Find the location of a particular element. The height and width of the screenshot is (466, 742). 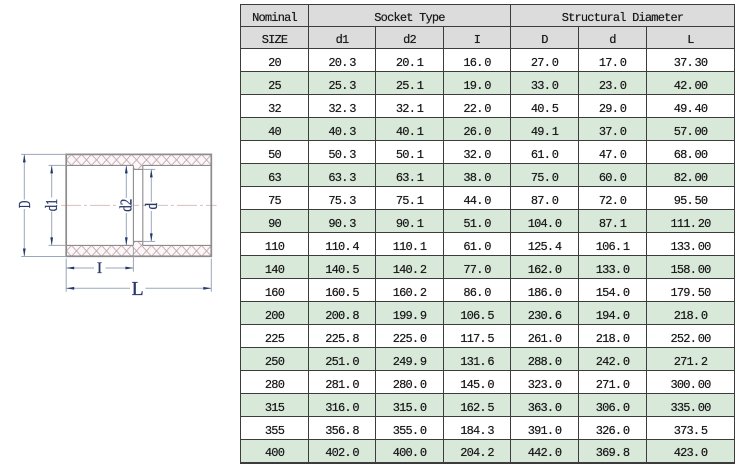

svg-text: D is located at coordinates (24, 205).